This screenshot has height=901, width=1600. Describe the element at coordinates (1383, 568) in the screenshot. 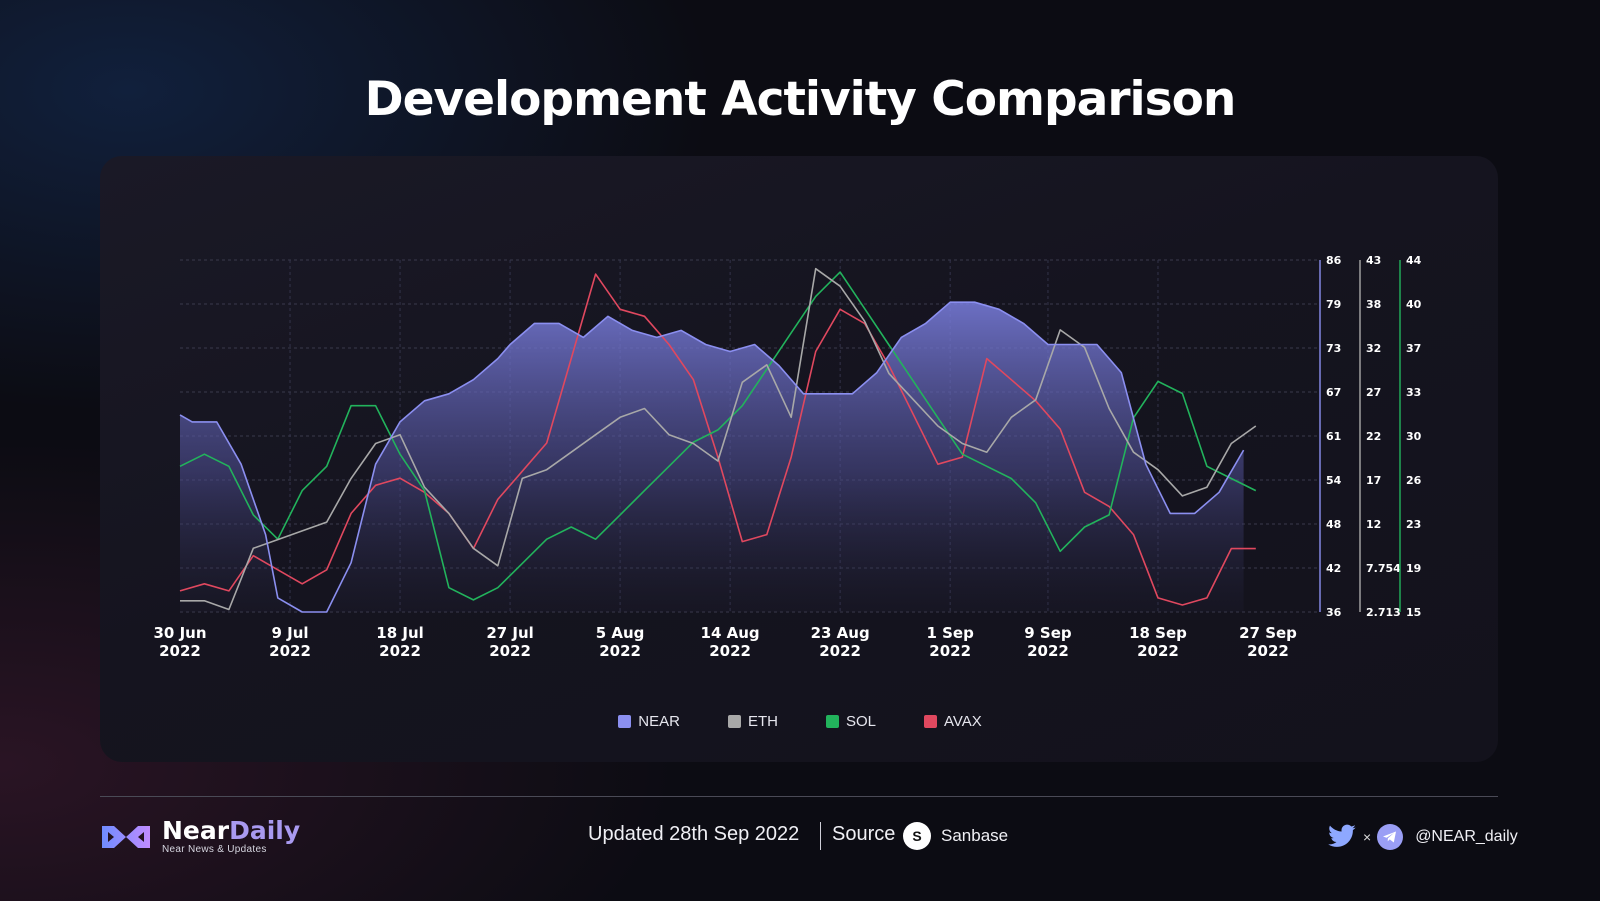

I see `y-tick-label: 7.754` at that location.